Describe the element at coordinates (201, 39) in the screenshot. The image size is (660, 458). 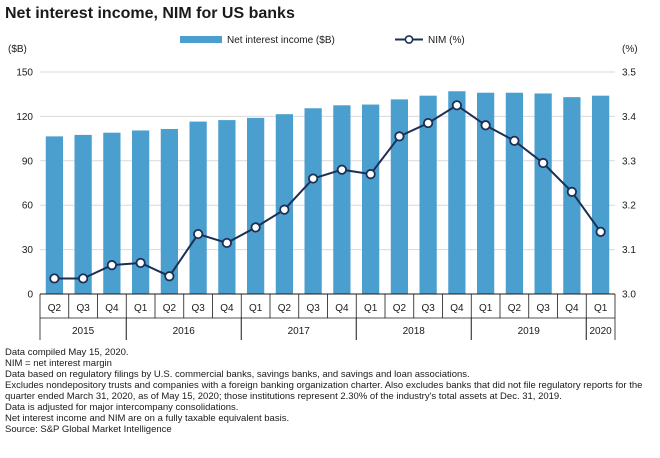
I see `legend-swatch-bar` at that location.